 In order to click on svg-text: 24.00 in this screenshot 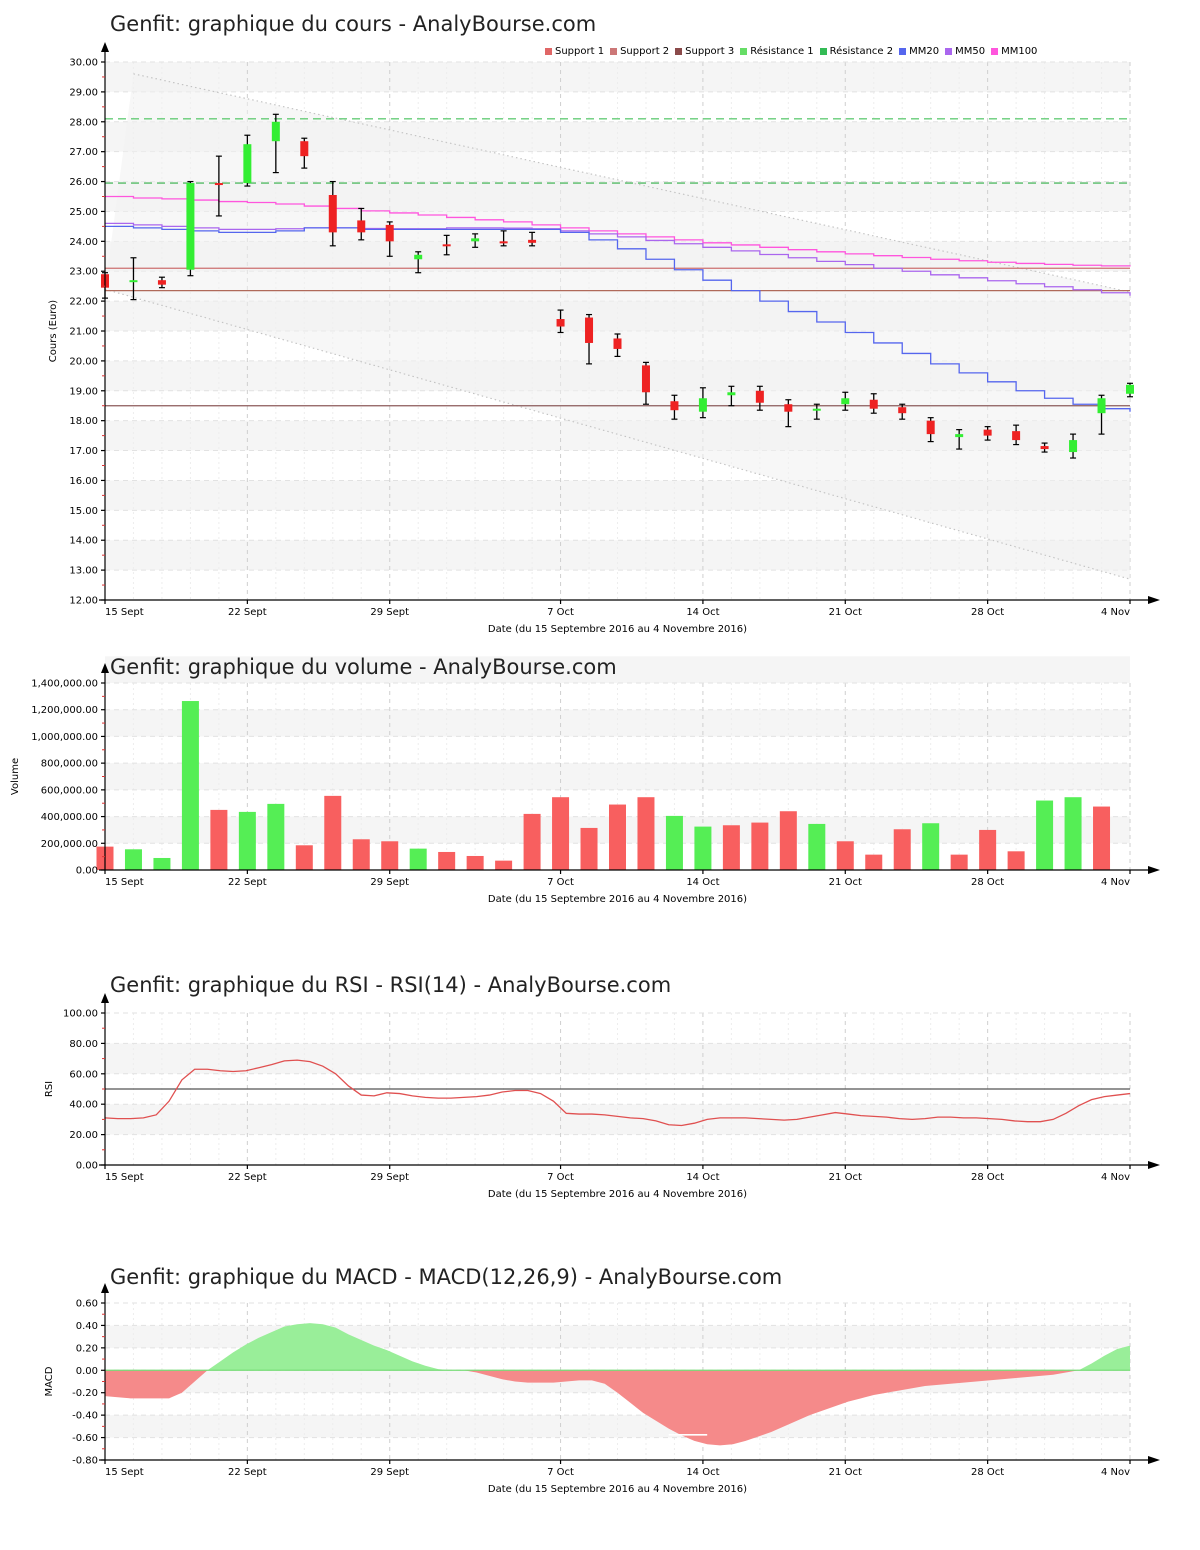, I will do `click(83, 242)`.